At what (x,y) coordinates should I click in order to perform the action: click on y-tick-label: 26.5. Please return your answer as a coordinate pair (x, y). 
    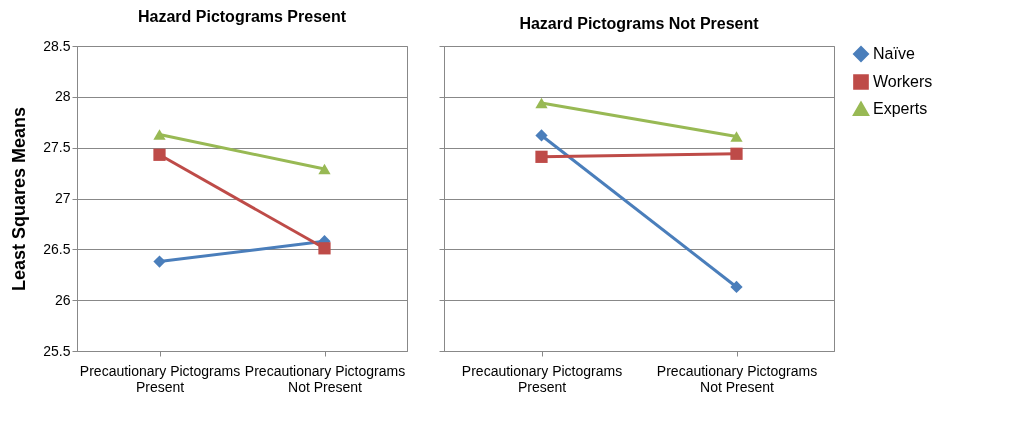
    Looking at the image, I should click on (57, 248).